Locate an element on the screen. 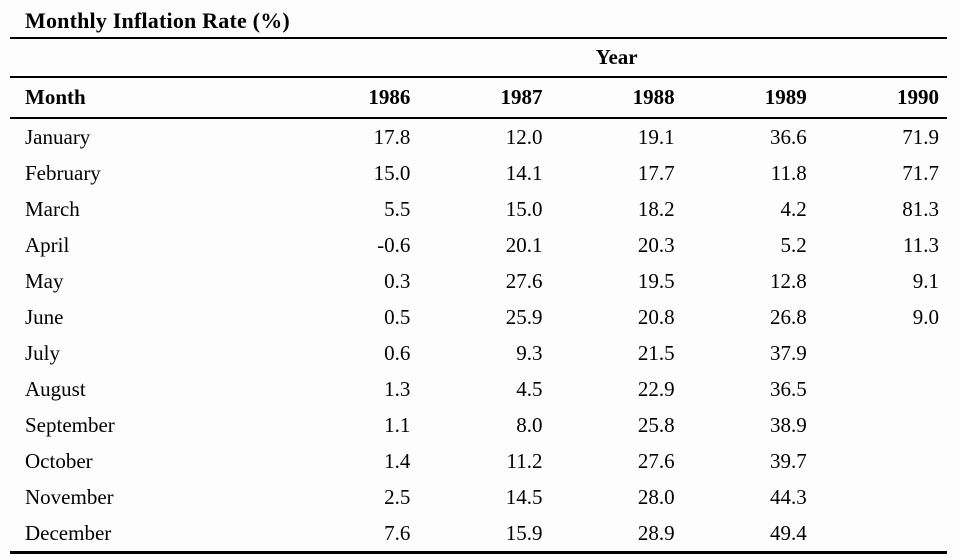  value-cell: 7.6 is located at coordinates (352, 534).